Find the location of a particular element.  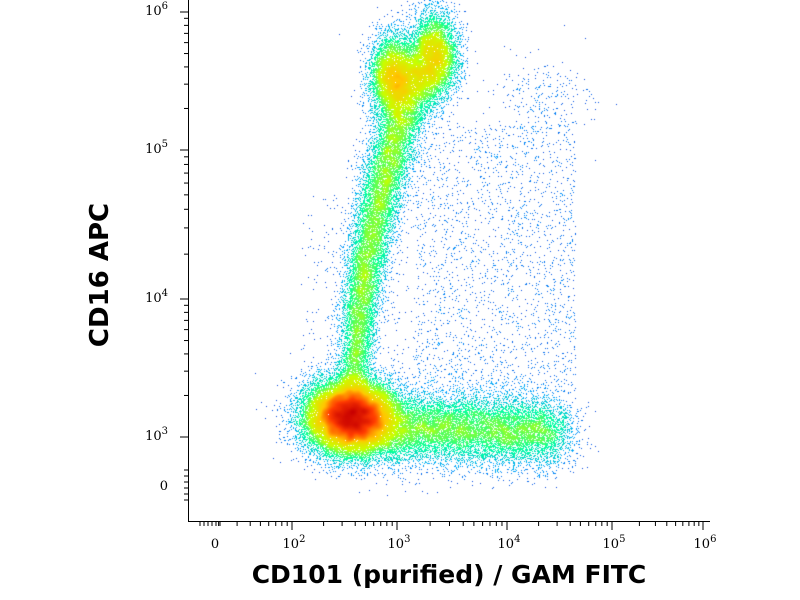

x-tick-label: 102 is located at coordinates (294, 543).